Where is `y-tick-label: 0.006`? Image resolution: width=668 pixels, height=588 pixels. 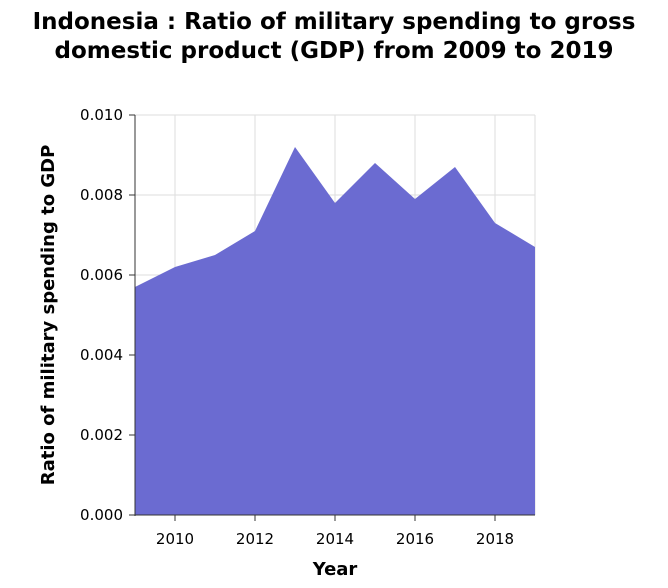
y-tick-label: 0.006 is located at coordinates (101, 275).